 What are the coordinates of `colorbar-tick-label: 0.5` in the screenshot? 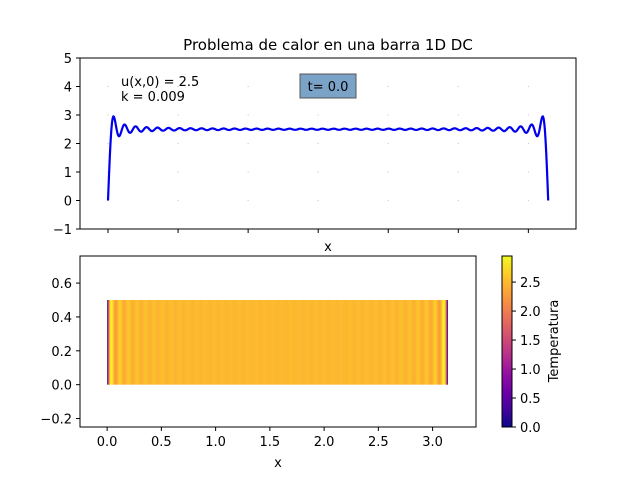 It's located at (530, 399).